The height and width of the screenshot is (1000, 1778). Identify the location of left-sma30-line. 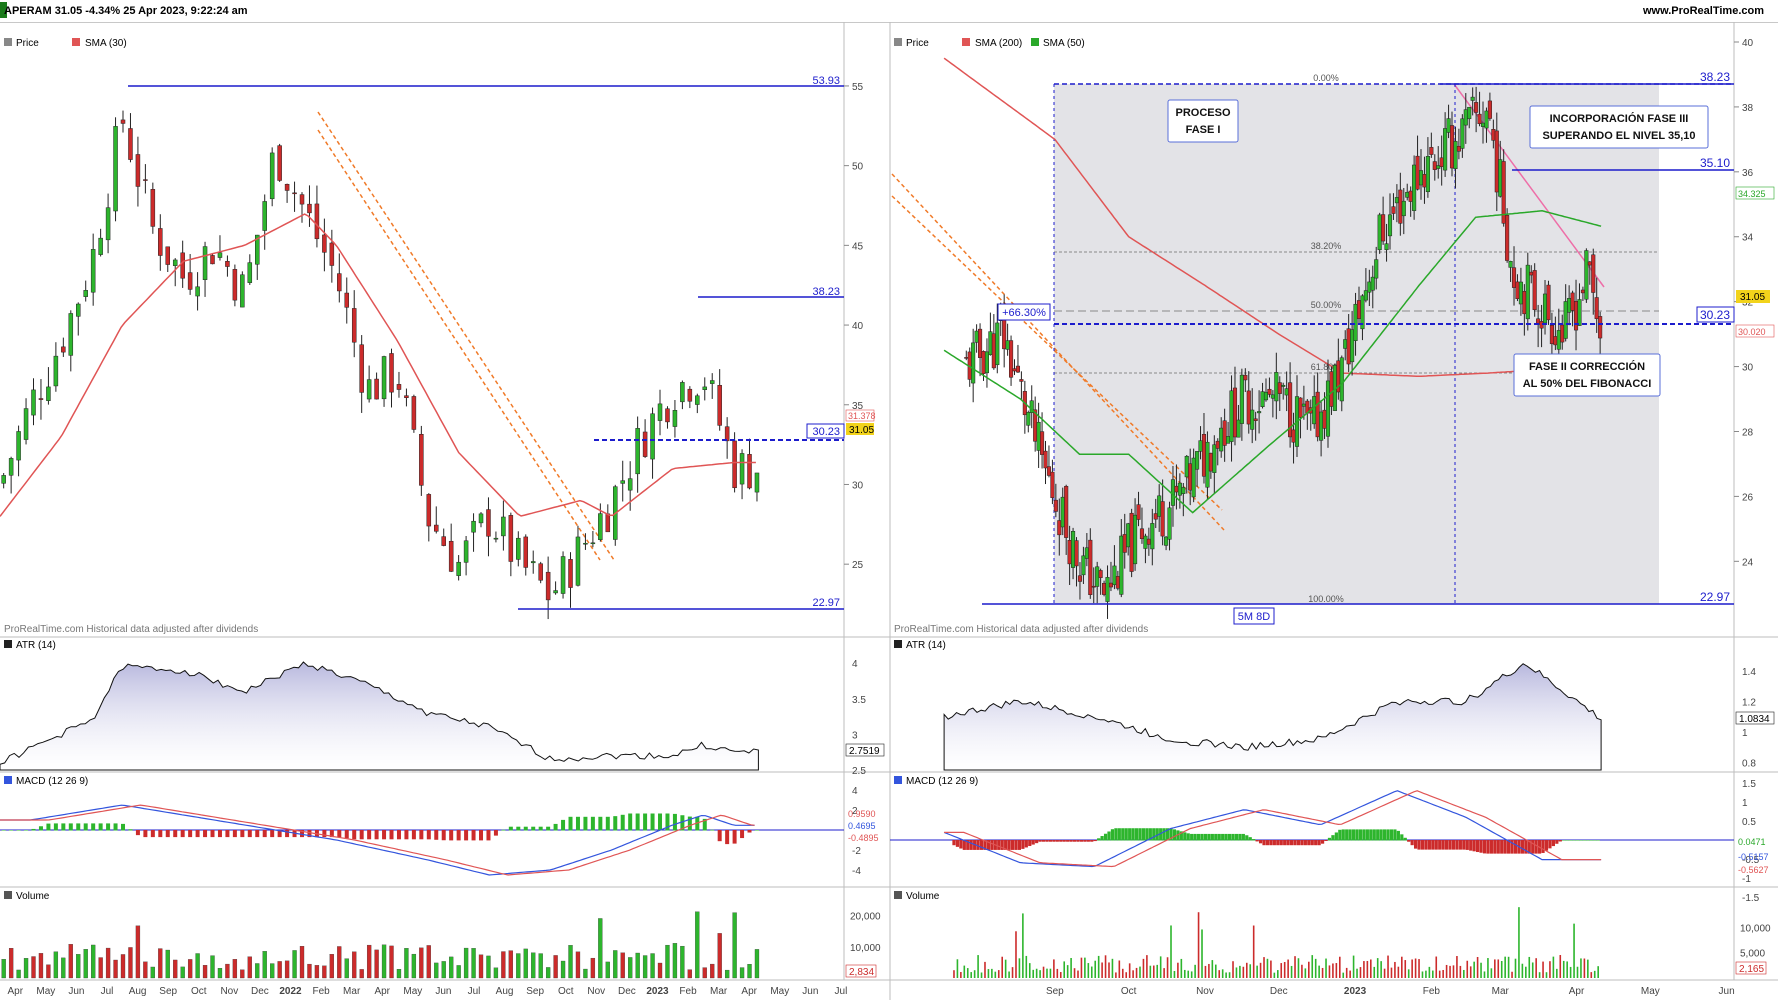
(378, 365).